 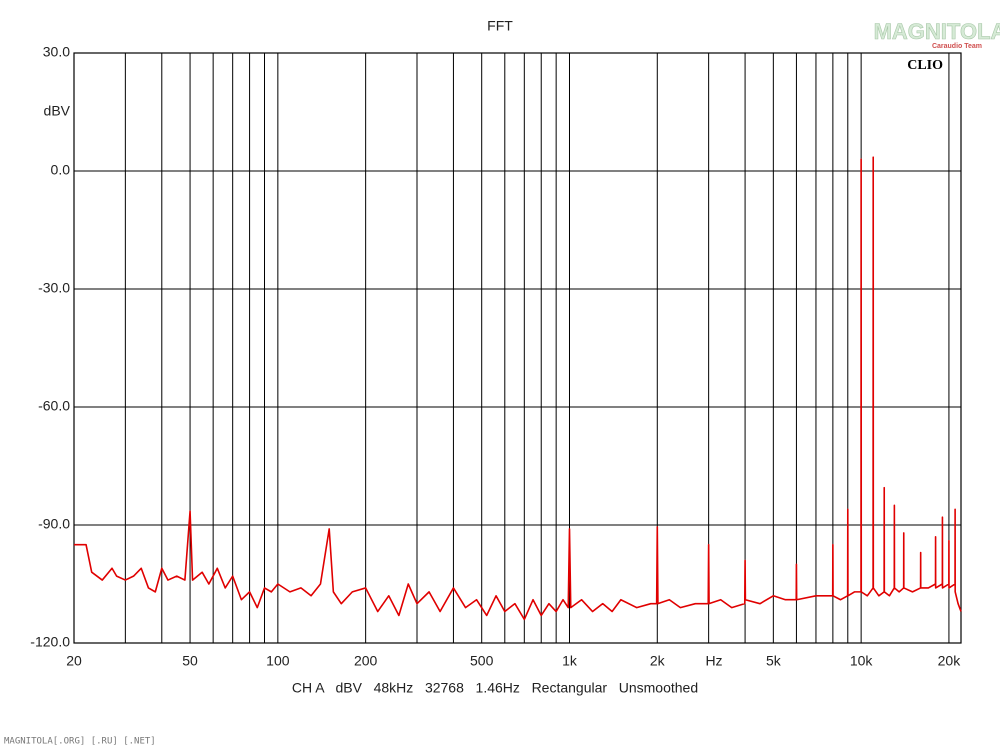 What do you see at coordinates (937, 31) in the screenshot?
I see `watermark: MAGNITOLA` at bounding box center [937, 31].